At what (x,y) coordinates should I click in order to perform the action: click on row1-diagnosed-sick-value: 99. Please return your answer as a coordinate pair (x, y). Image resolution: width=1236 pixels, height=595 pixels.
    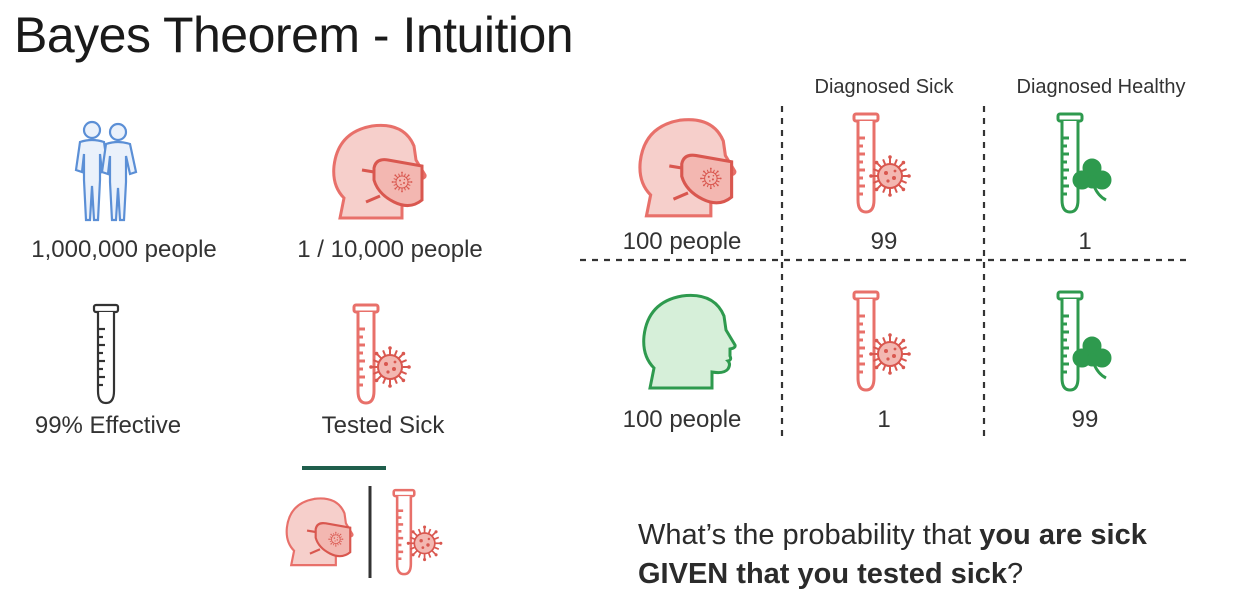
    Looking at the image, I should click on (884, 241).